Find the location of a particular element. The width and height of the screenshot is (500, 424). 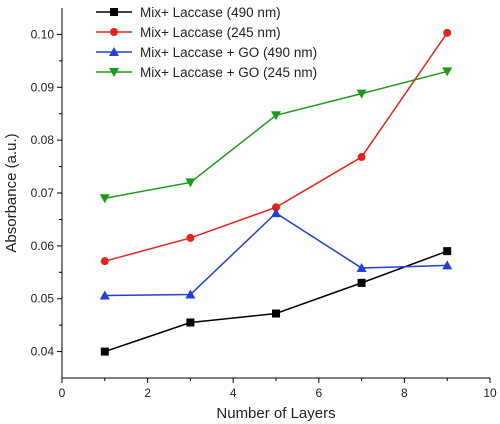

legend-item: Mix+ Laccase (490 nm) is located at coordinates (188, 12).